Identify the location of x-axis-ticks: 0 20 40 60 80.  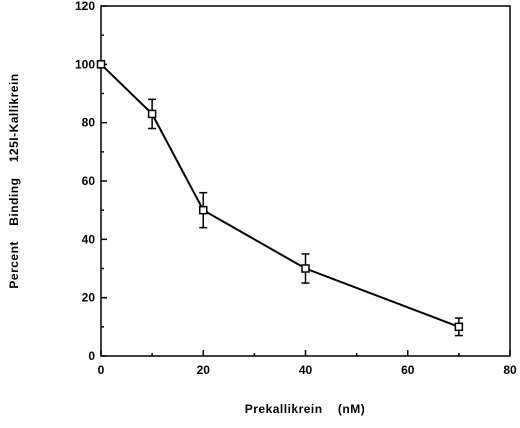
(307, 363).